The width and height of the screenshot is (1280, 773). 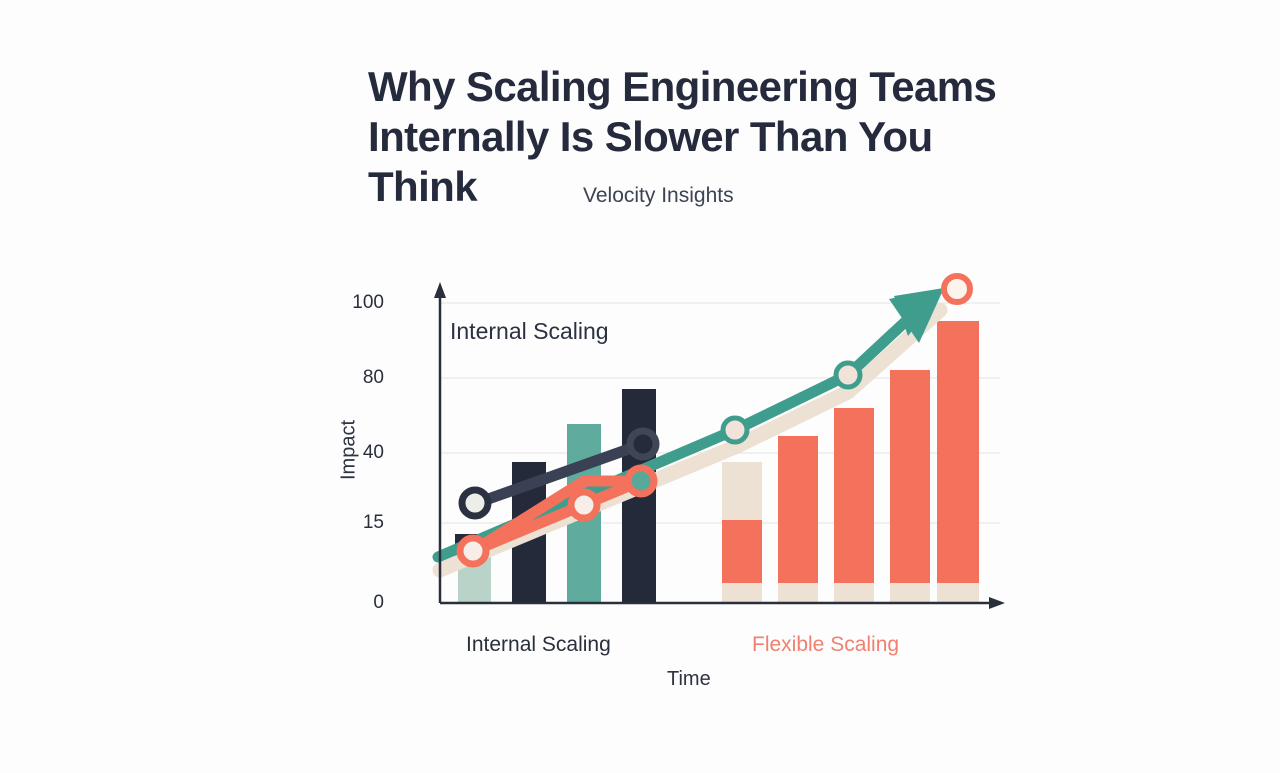 I want to click on x-category-label-flexible-scaling: Flexible Scaling, so click(x=826, y=644).